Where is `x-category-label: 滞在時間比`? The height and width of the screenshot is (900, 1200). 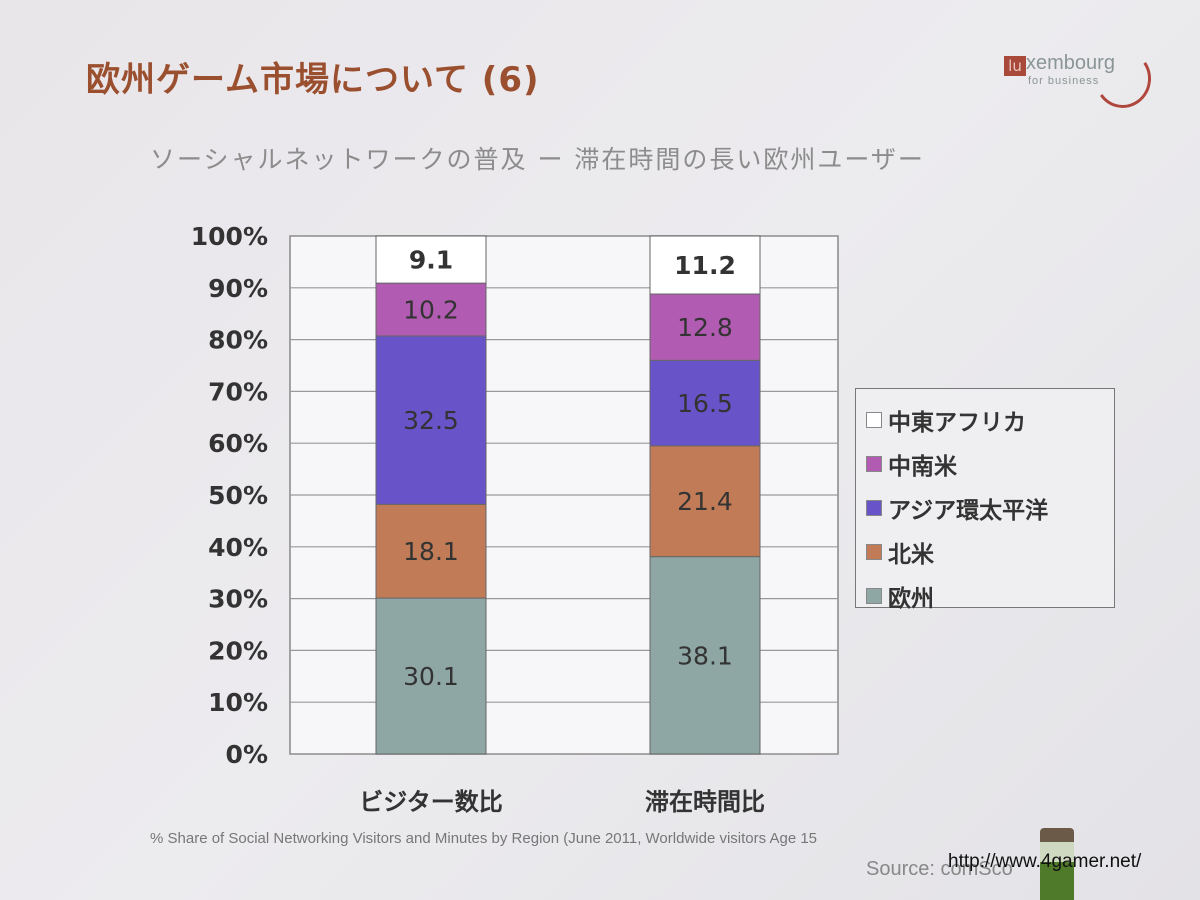
x-category-label: 滞在時間比 is located at coordinates (705, 802).